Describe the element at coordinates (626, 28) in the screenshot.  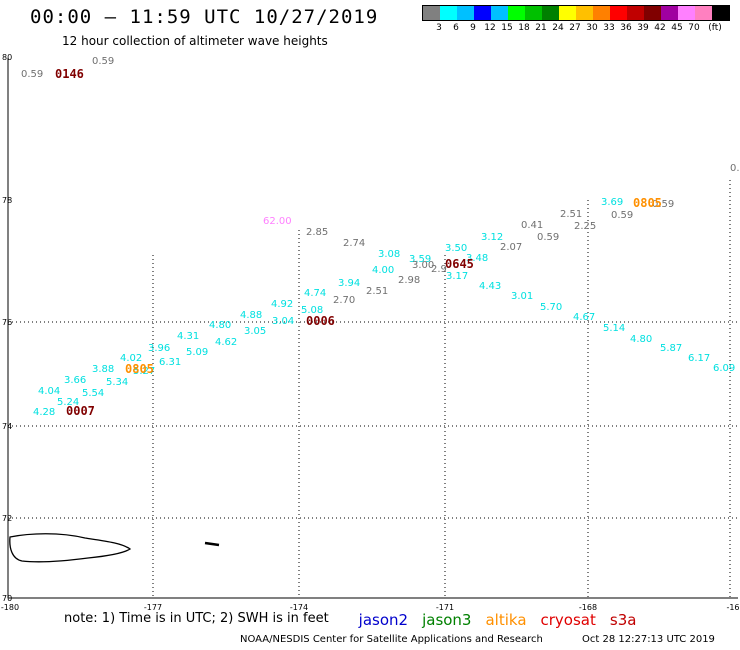
I see `legend-label: 36` at that location.